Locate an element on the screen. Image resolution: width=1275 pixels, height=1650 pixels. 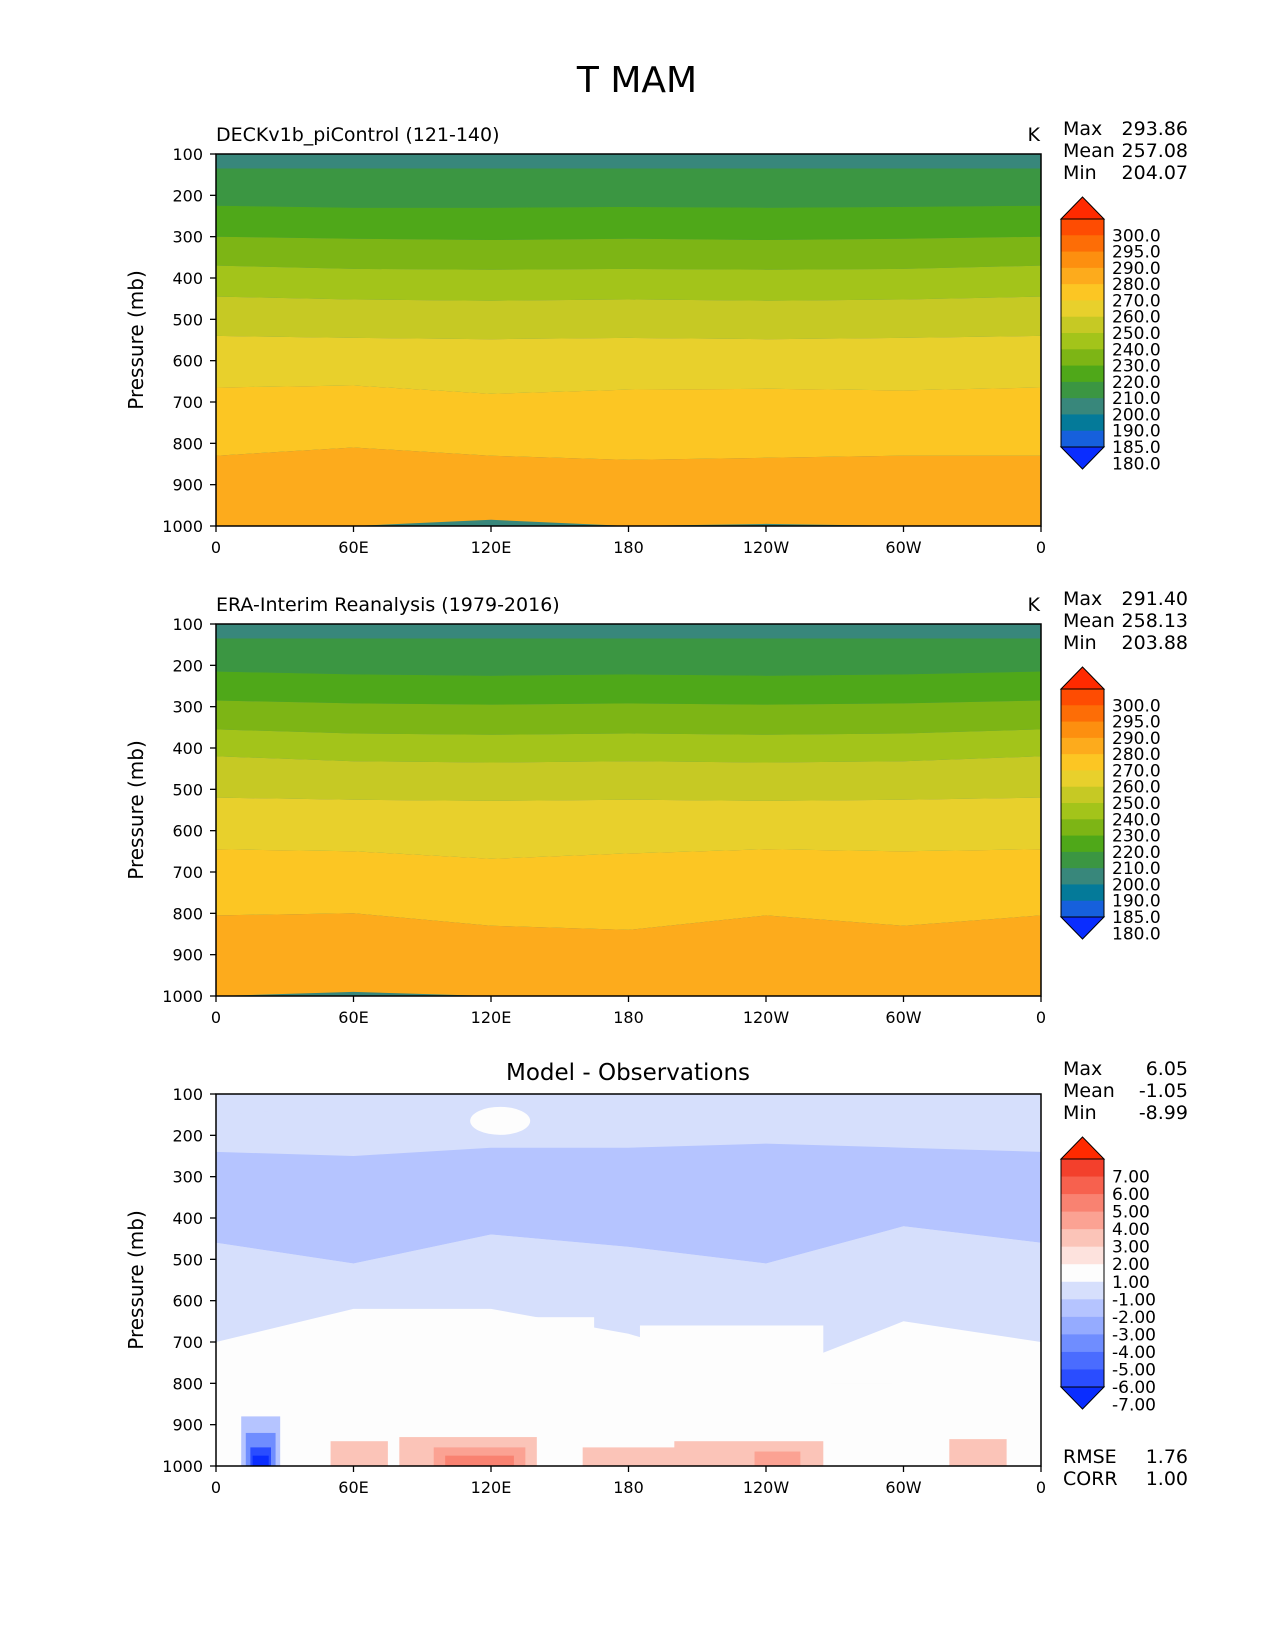
colorbar-label: 200.0 is located at coordinates (1136, 415).